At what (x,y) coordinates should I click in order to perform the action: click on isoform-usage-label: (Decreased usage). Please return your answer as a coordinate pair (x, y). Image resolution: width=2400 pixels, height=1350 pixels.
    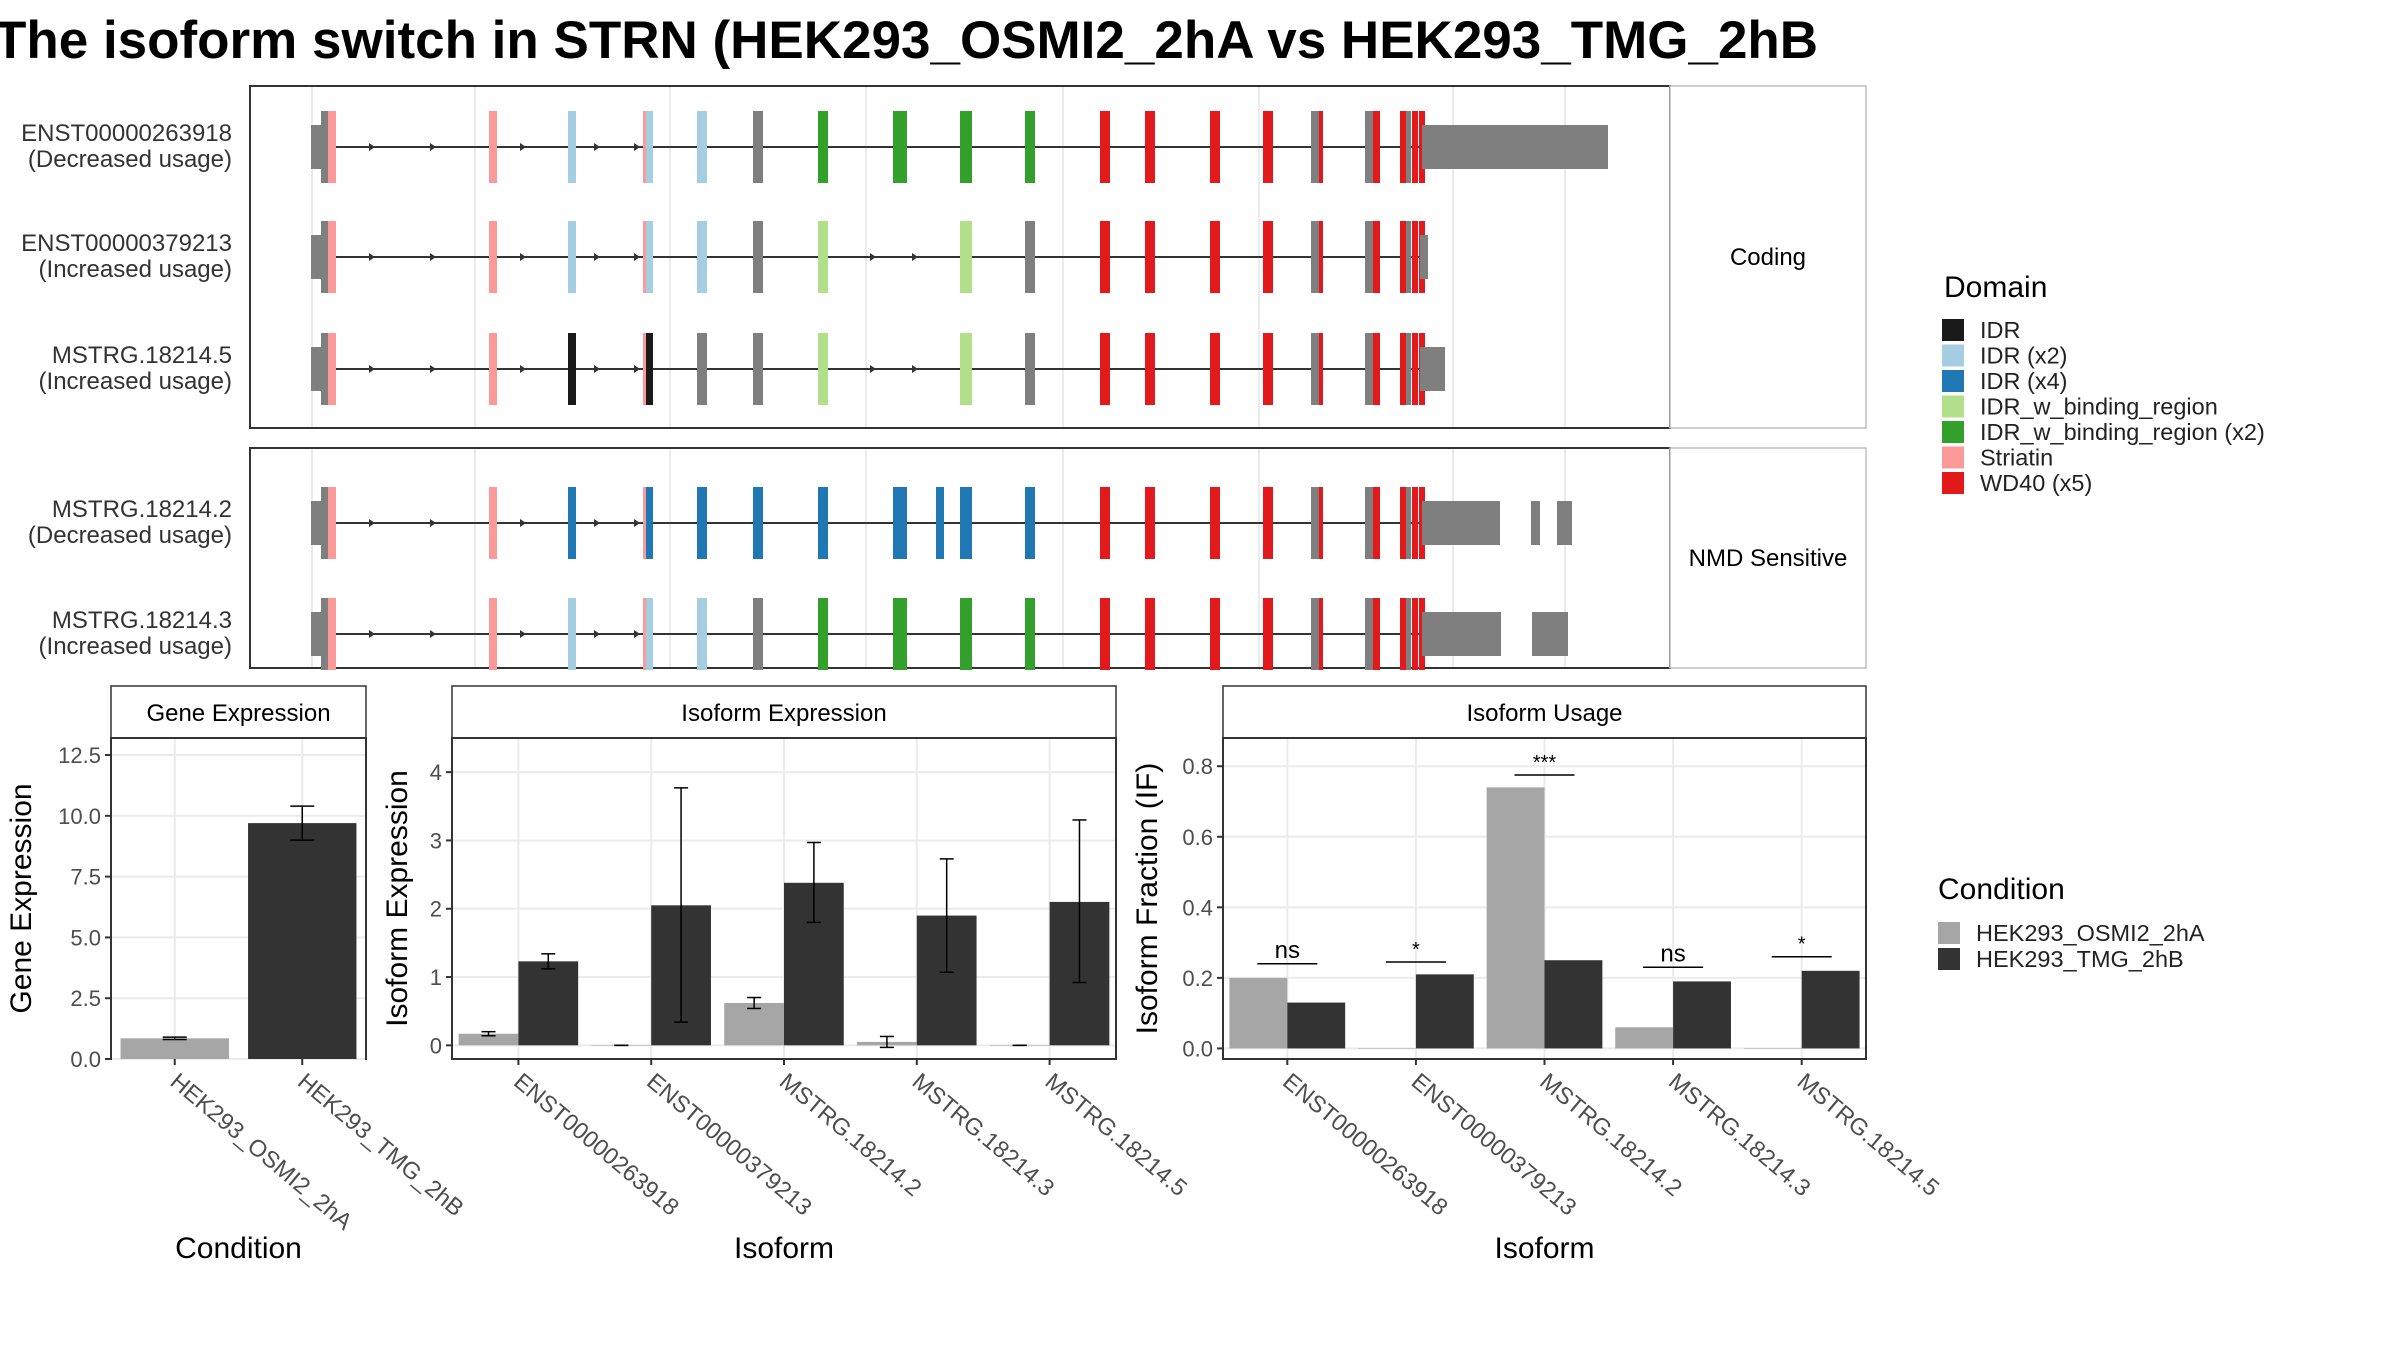
    Looking at the image, I should click on (130, 535).